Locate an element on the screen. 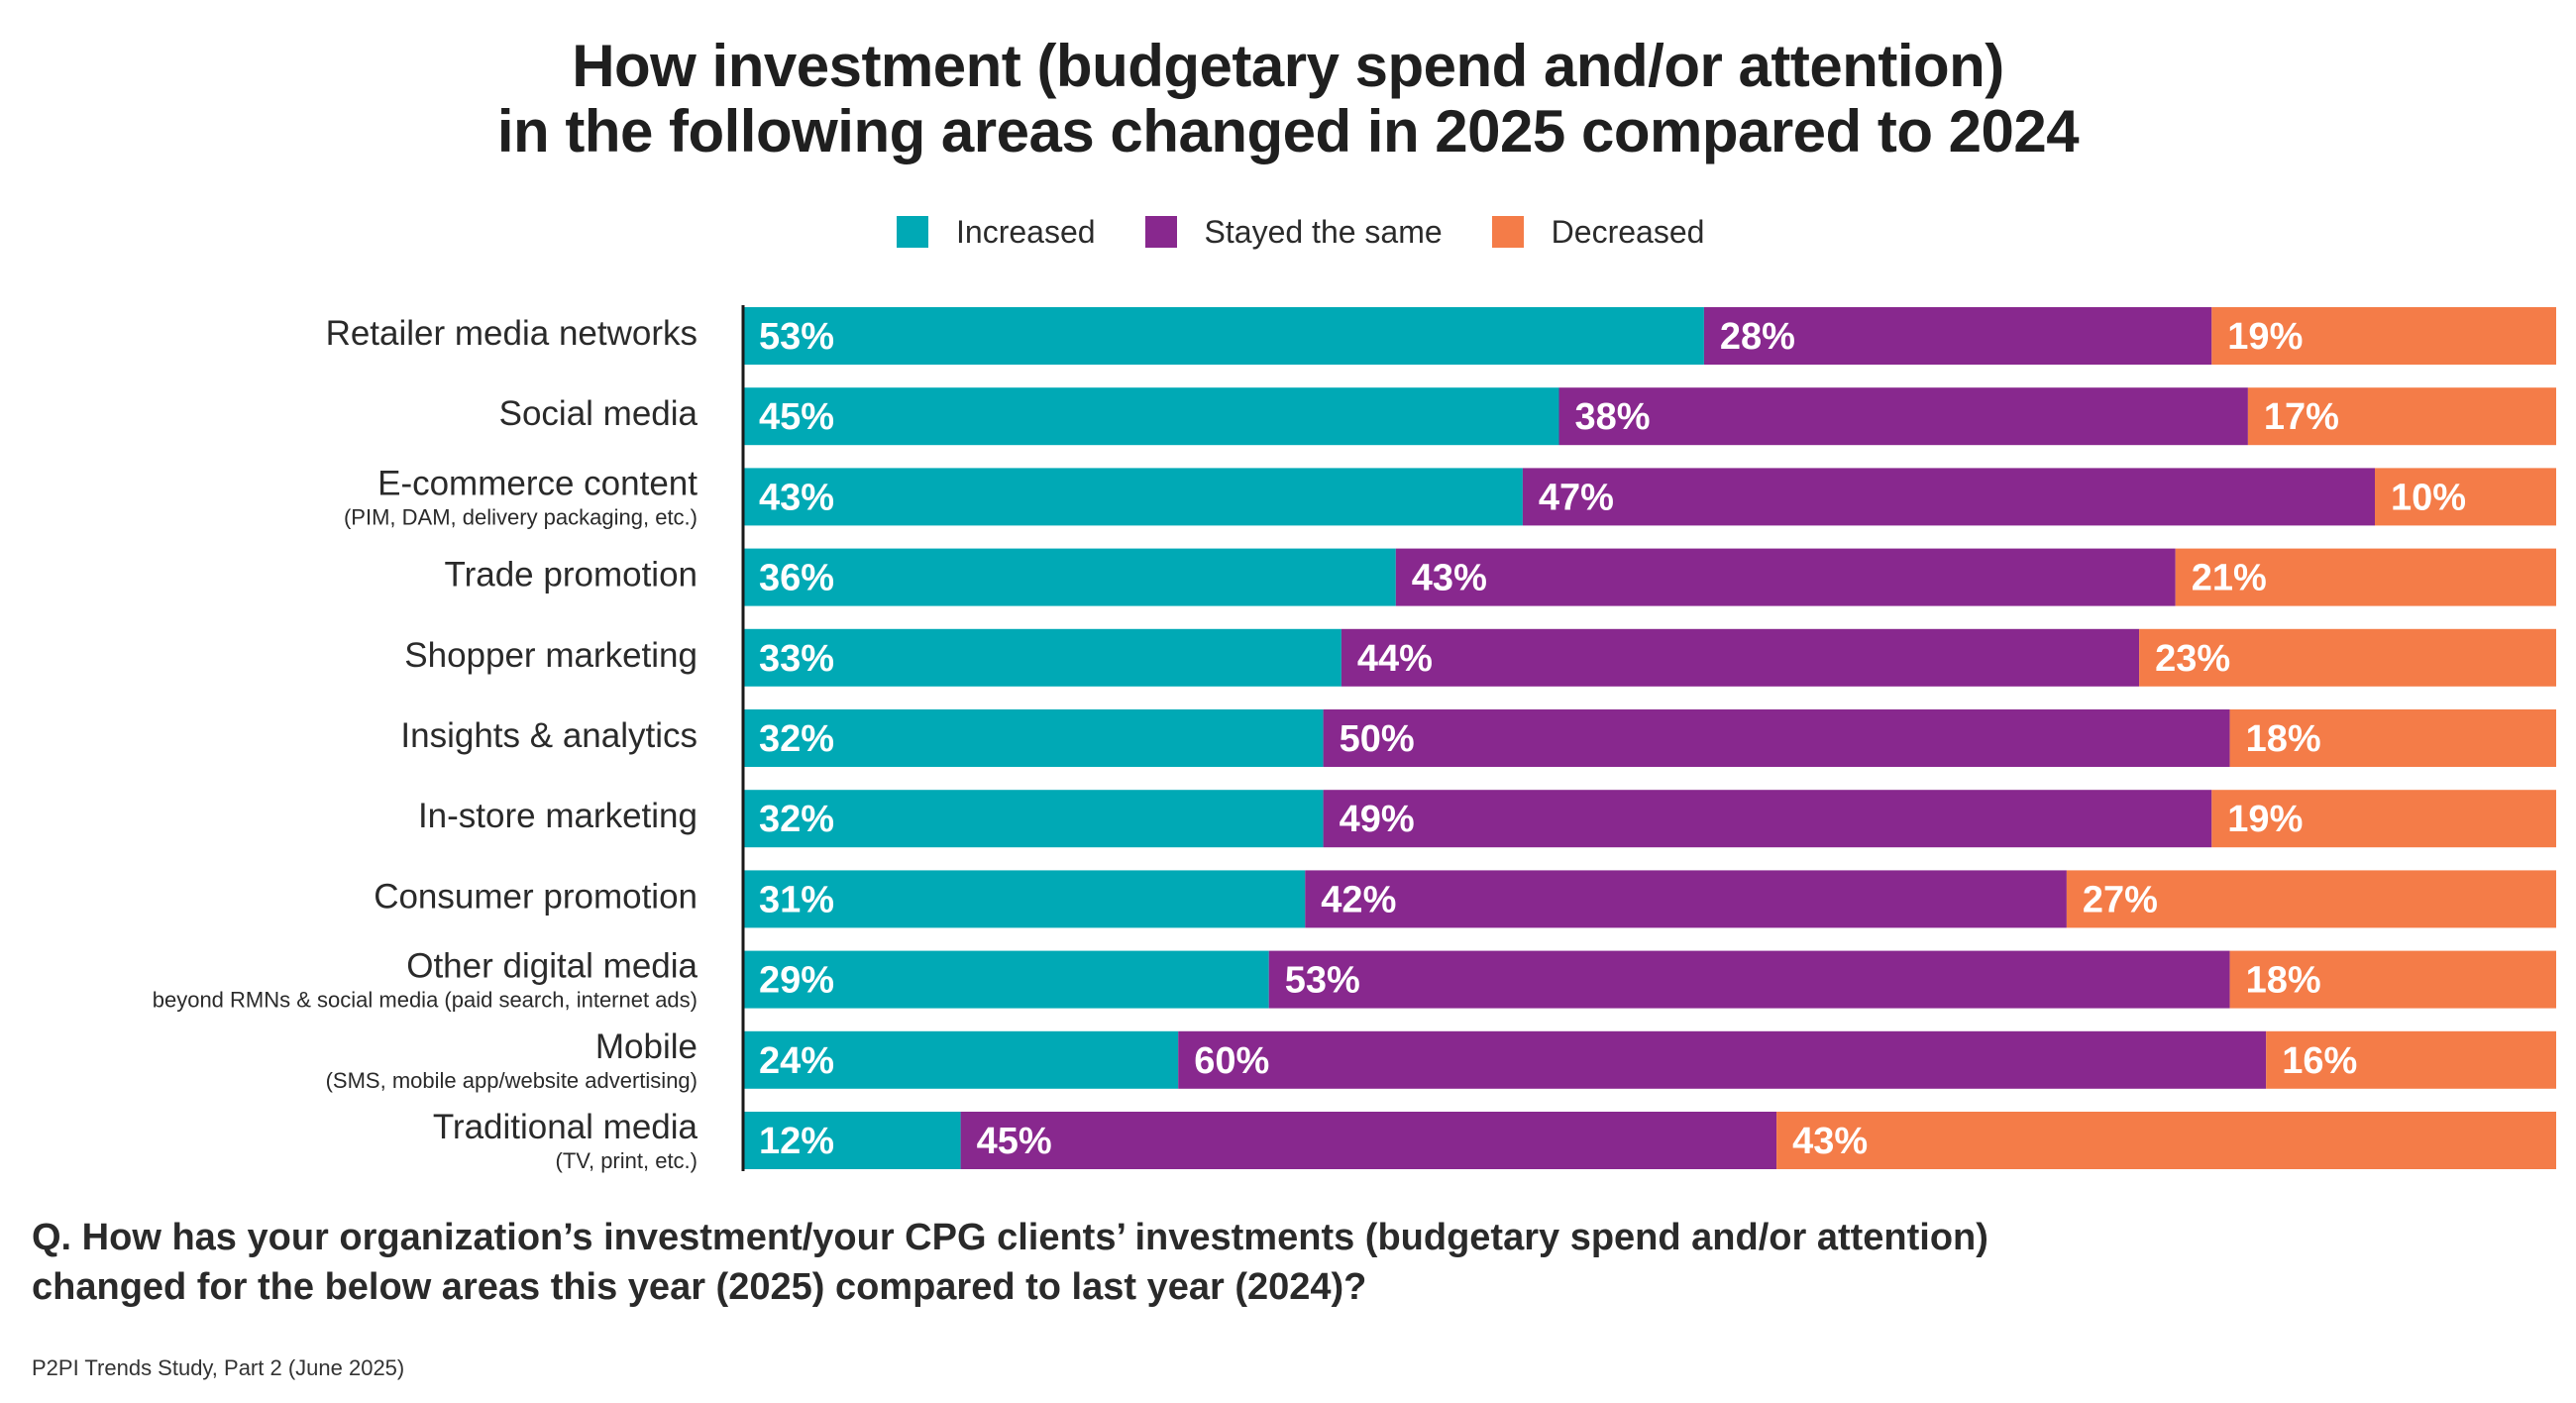 The height and width of the screenshot is (1403, 2576). legend-label-increased: Increased is located at coordinates (1026, 231).